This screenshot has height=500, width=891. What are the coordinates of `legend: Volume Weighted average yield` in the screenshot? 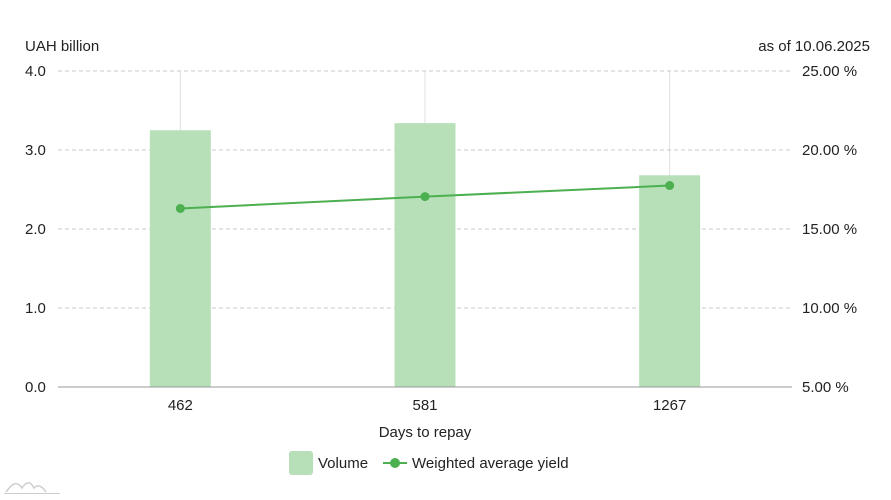 It's located at (429, 463).